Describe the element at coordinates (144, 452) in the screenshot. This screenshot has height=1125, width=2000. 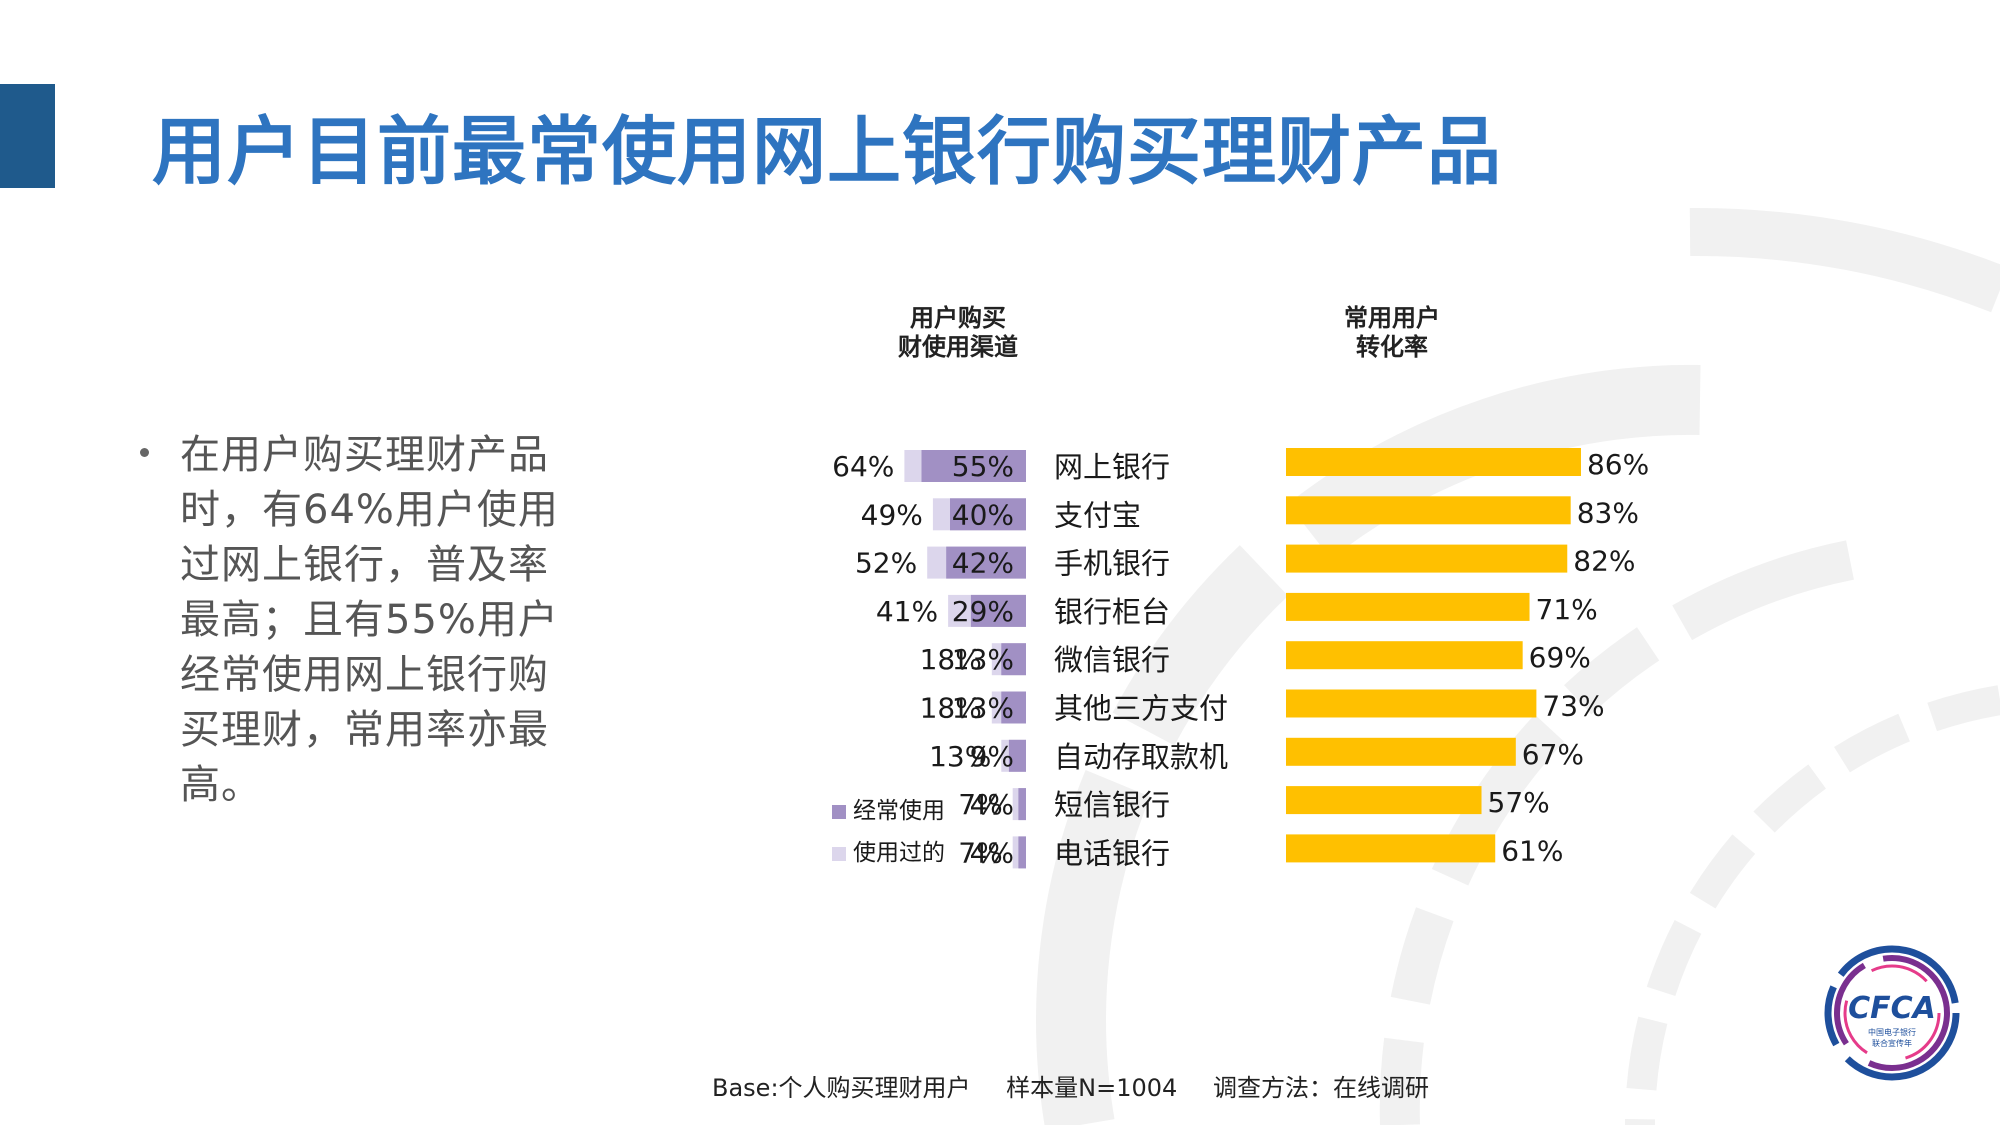
I see `bullet-dot` at that location.